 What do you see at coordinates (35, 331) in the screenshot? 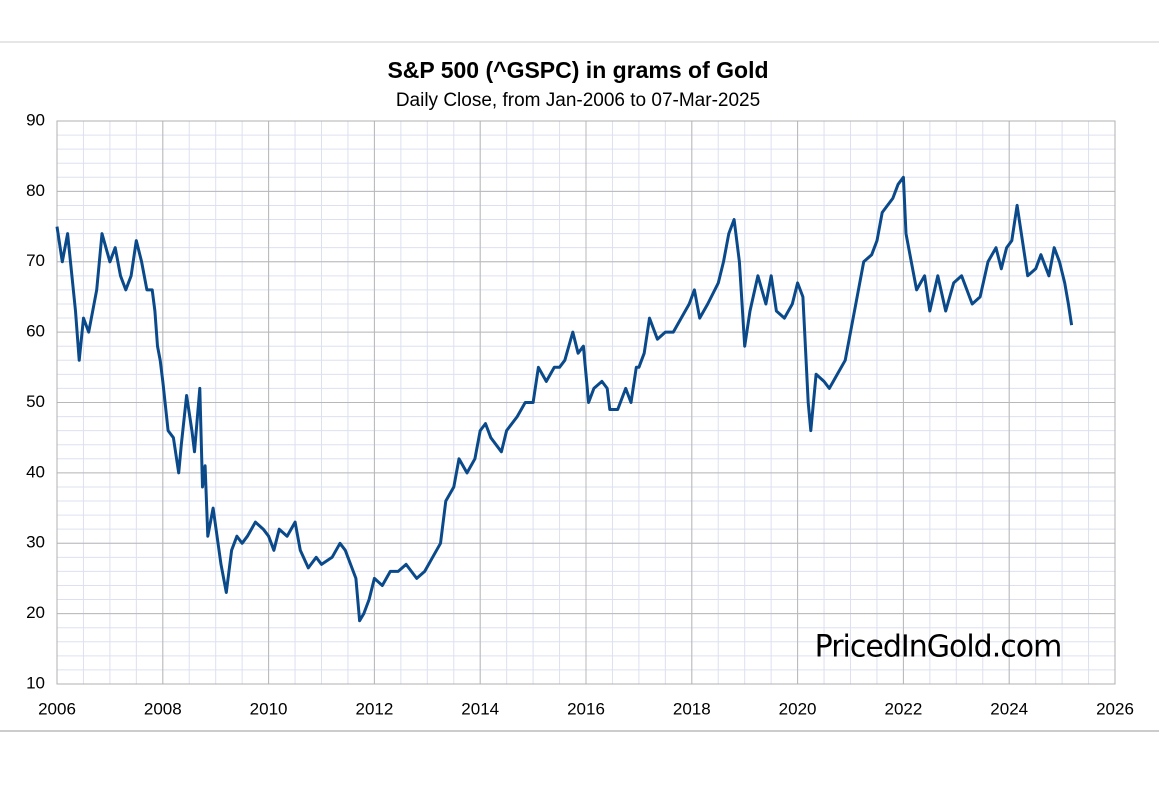
I see `y-tick-label: 60` at bounding box center [35, 331].